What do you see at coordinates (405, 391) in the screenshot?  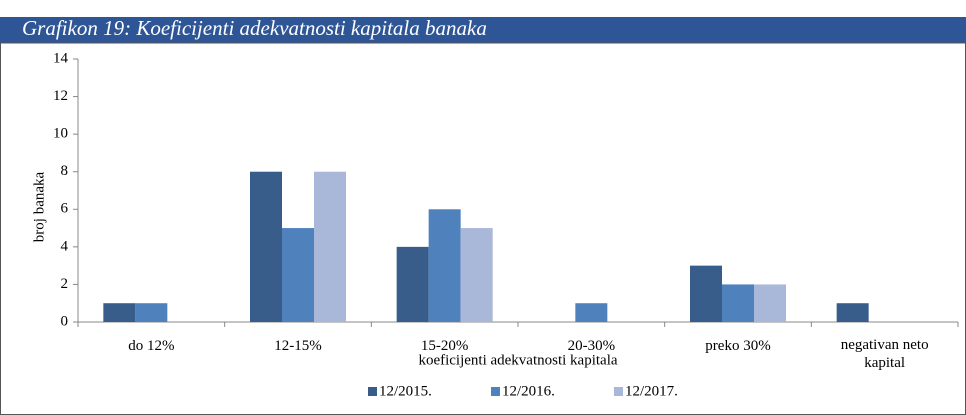 I see `legend-label: 12/2015.` at bounding box center [405, 391].